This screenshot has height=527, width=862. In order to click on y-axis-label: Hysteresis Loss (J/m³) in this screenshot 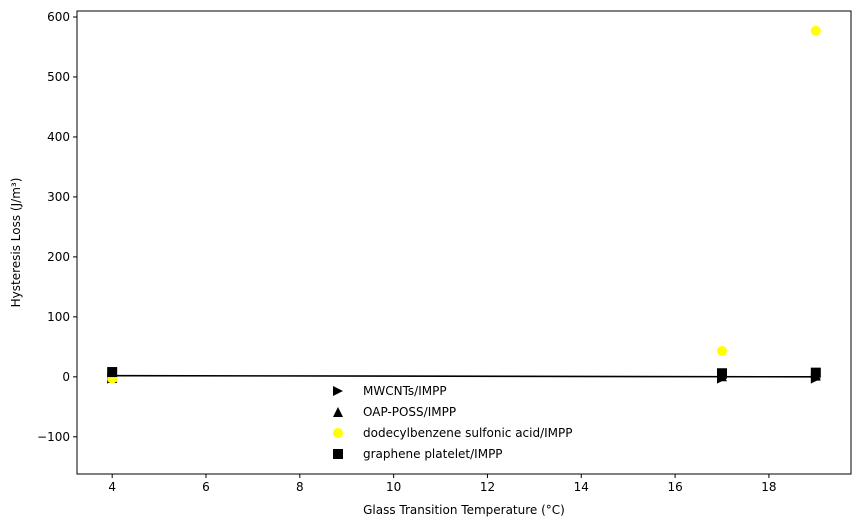, I will do `click(16, 243)`.